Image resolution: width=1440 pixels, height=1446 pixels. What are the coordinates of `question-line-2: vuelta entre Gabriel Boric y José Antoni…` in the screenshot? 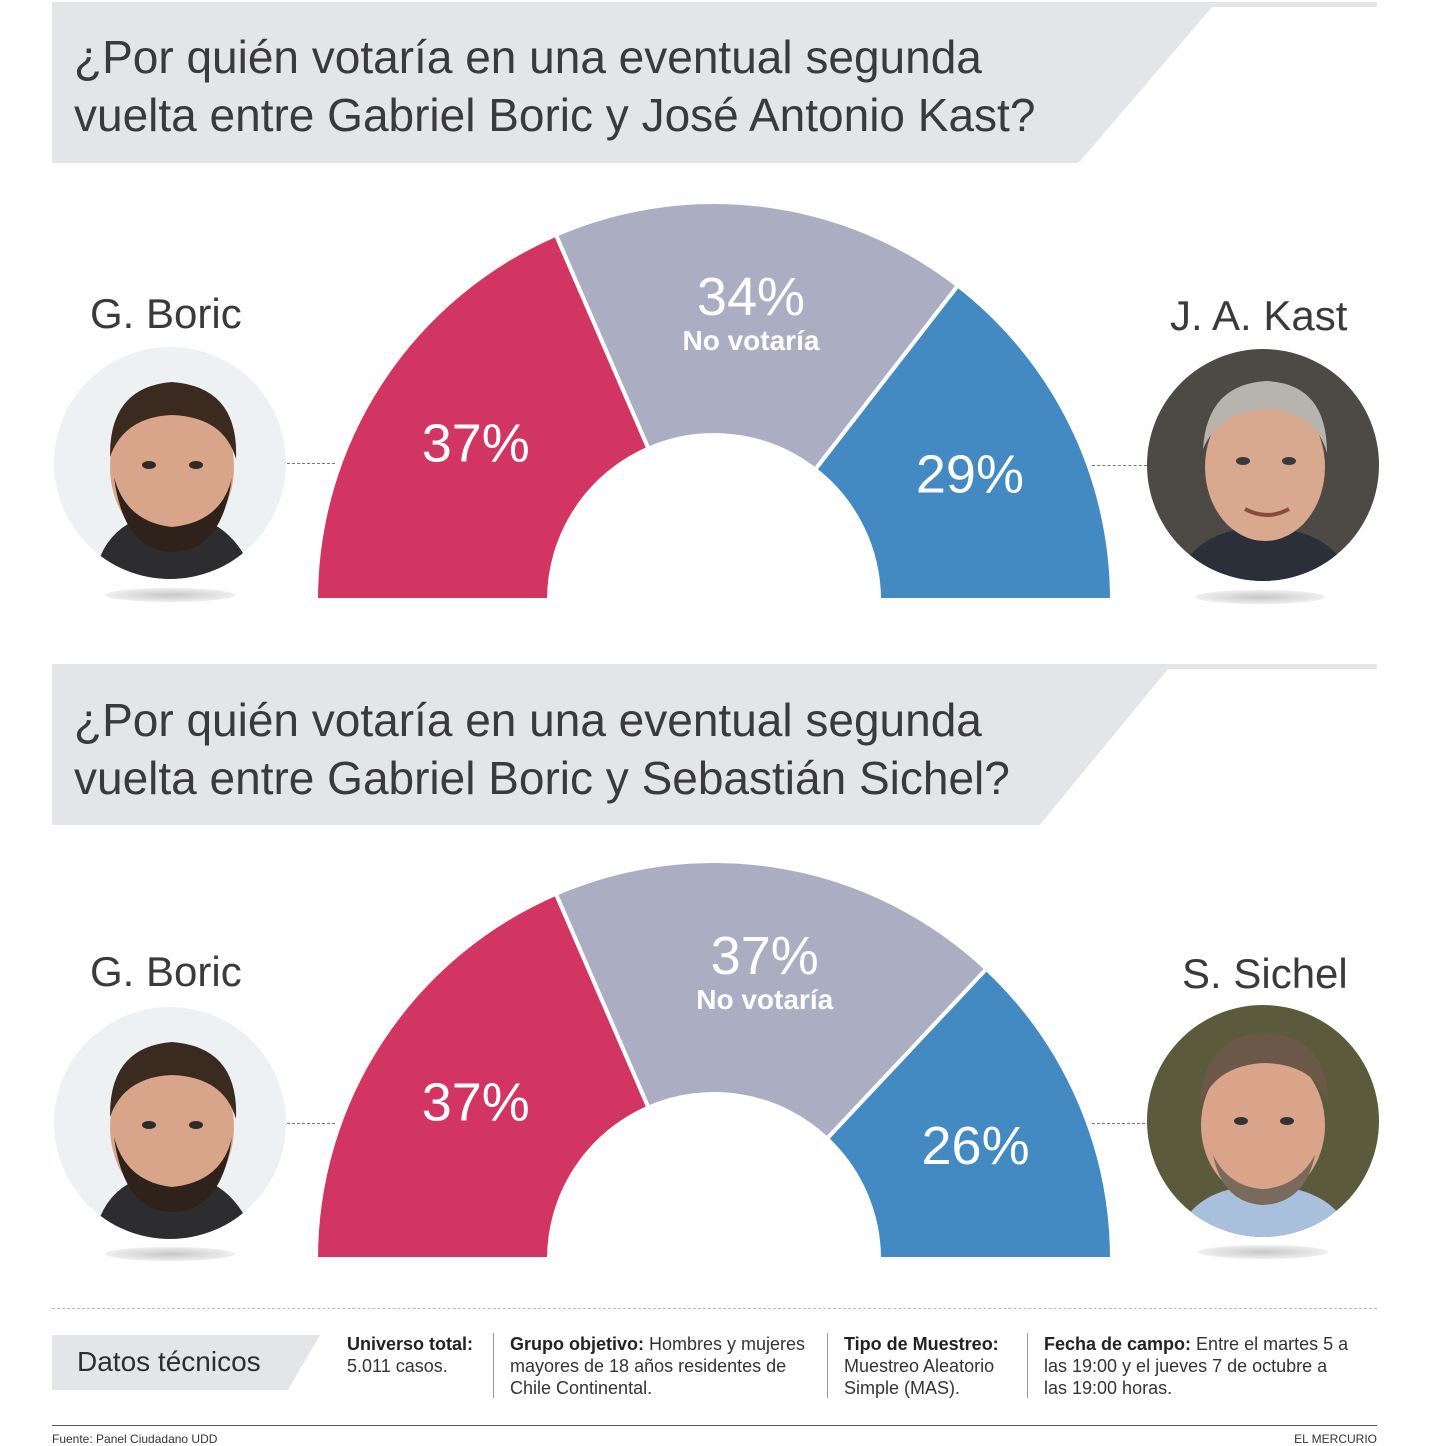 It's located at (555, 115).